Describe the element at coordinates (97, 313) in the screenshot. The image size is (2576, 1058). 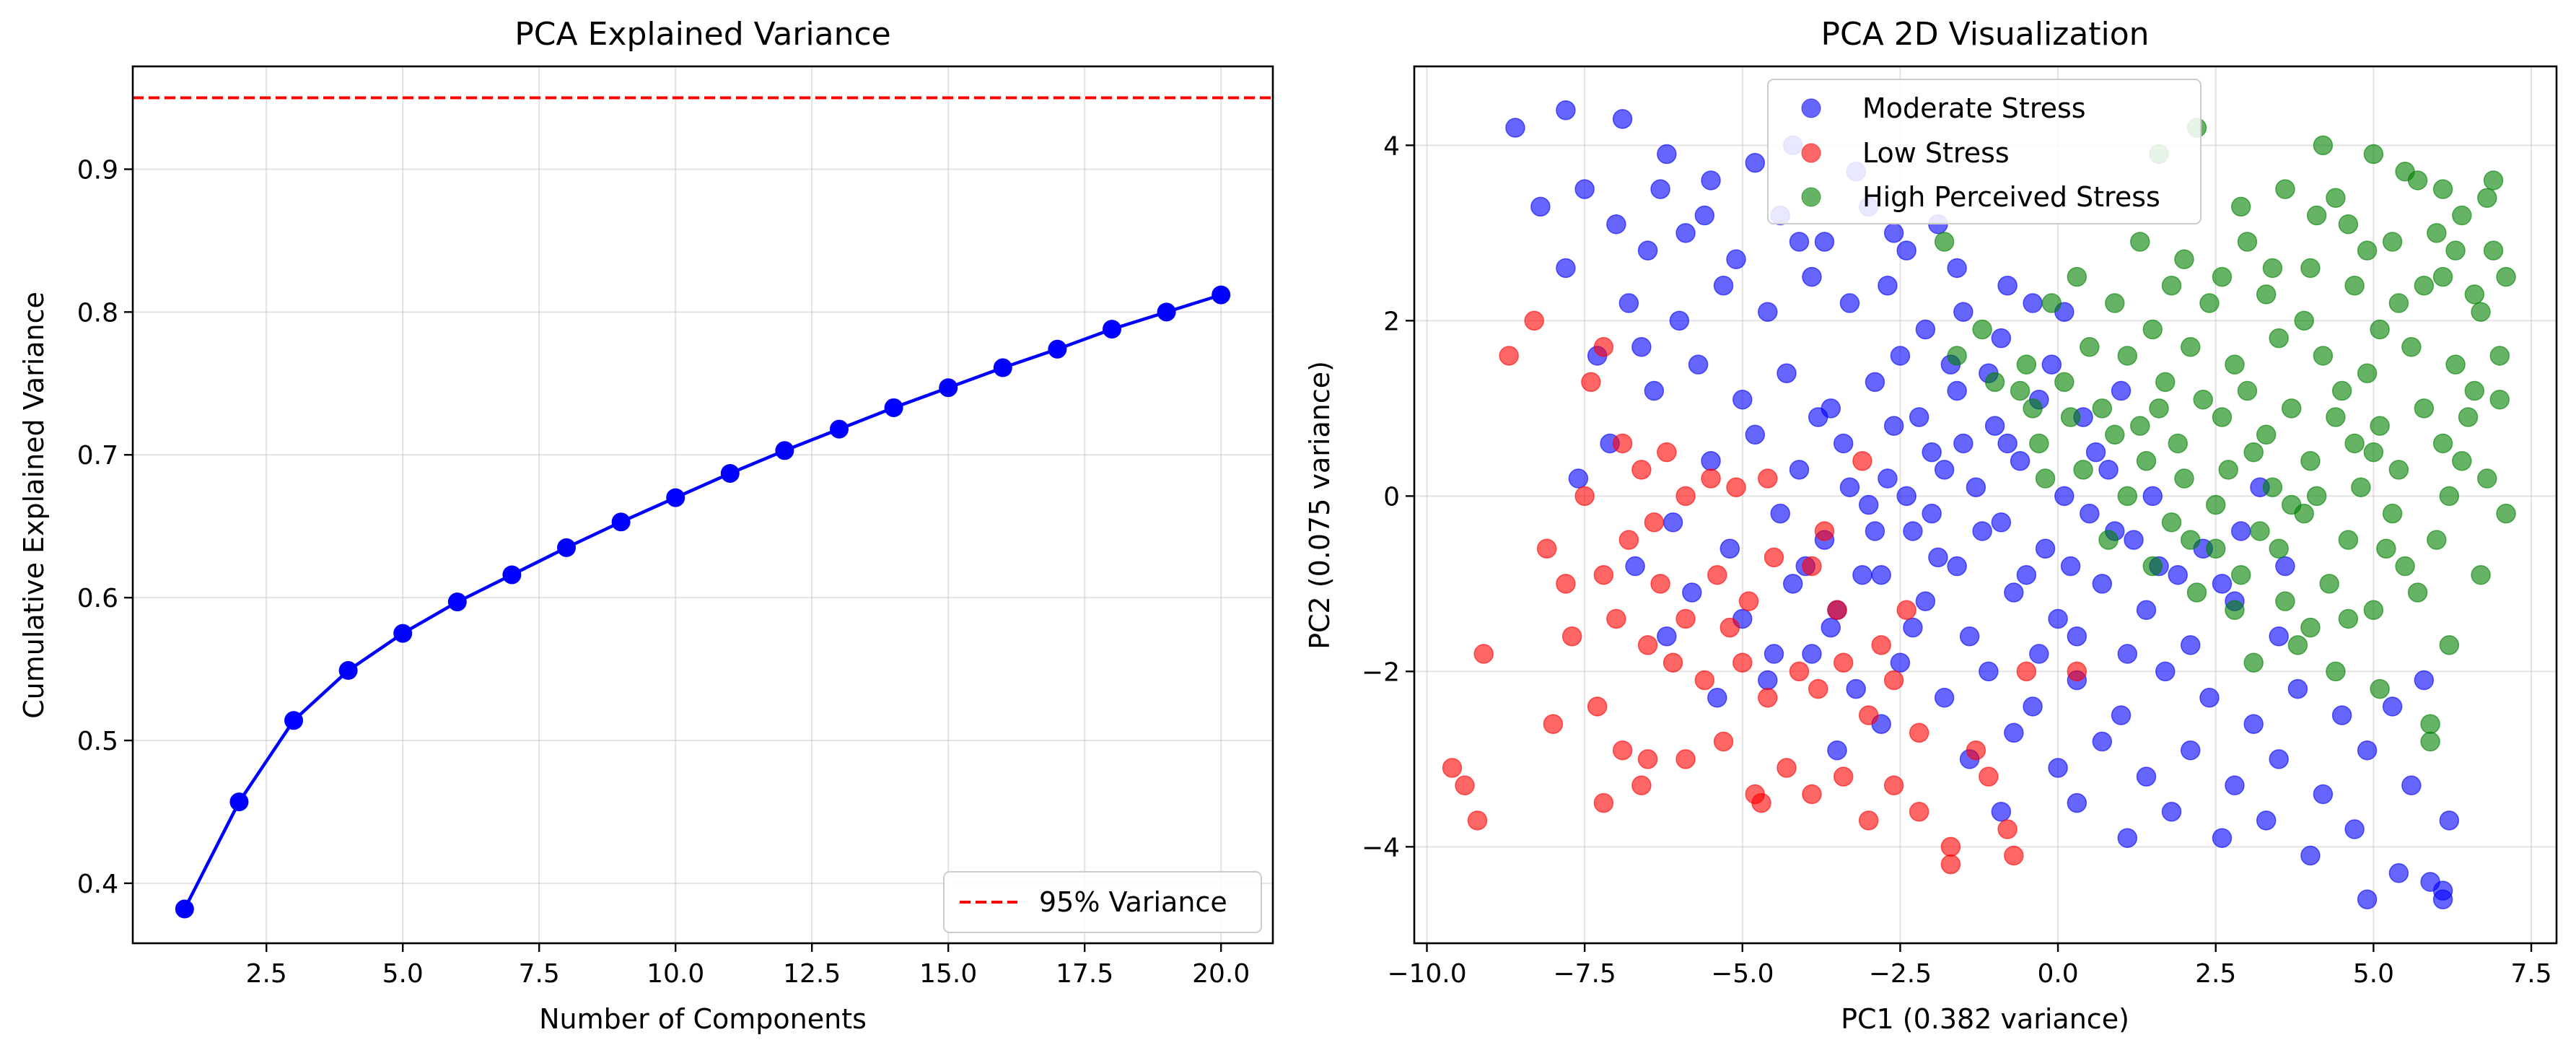
I see `y-tick-label: 0.8` at that location.